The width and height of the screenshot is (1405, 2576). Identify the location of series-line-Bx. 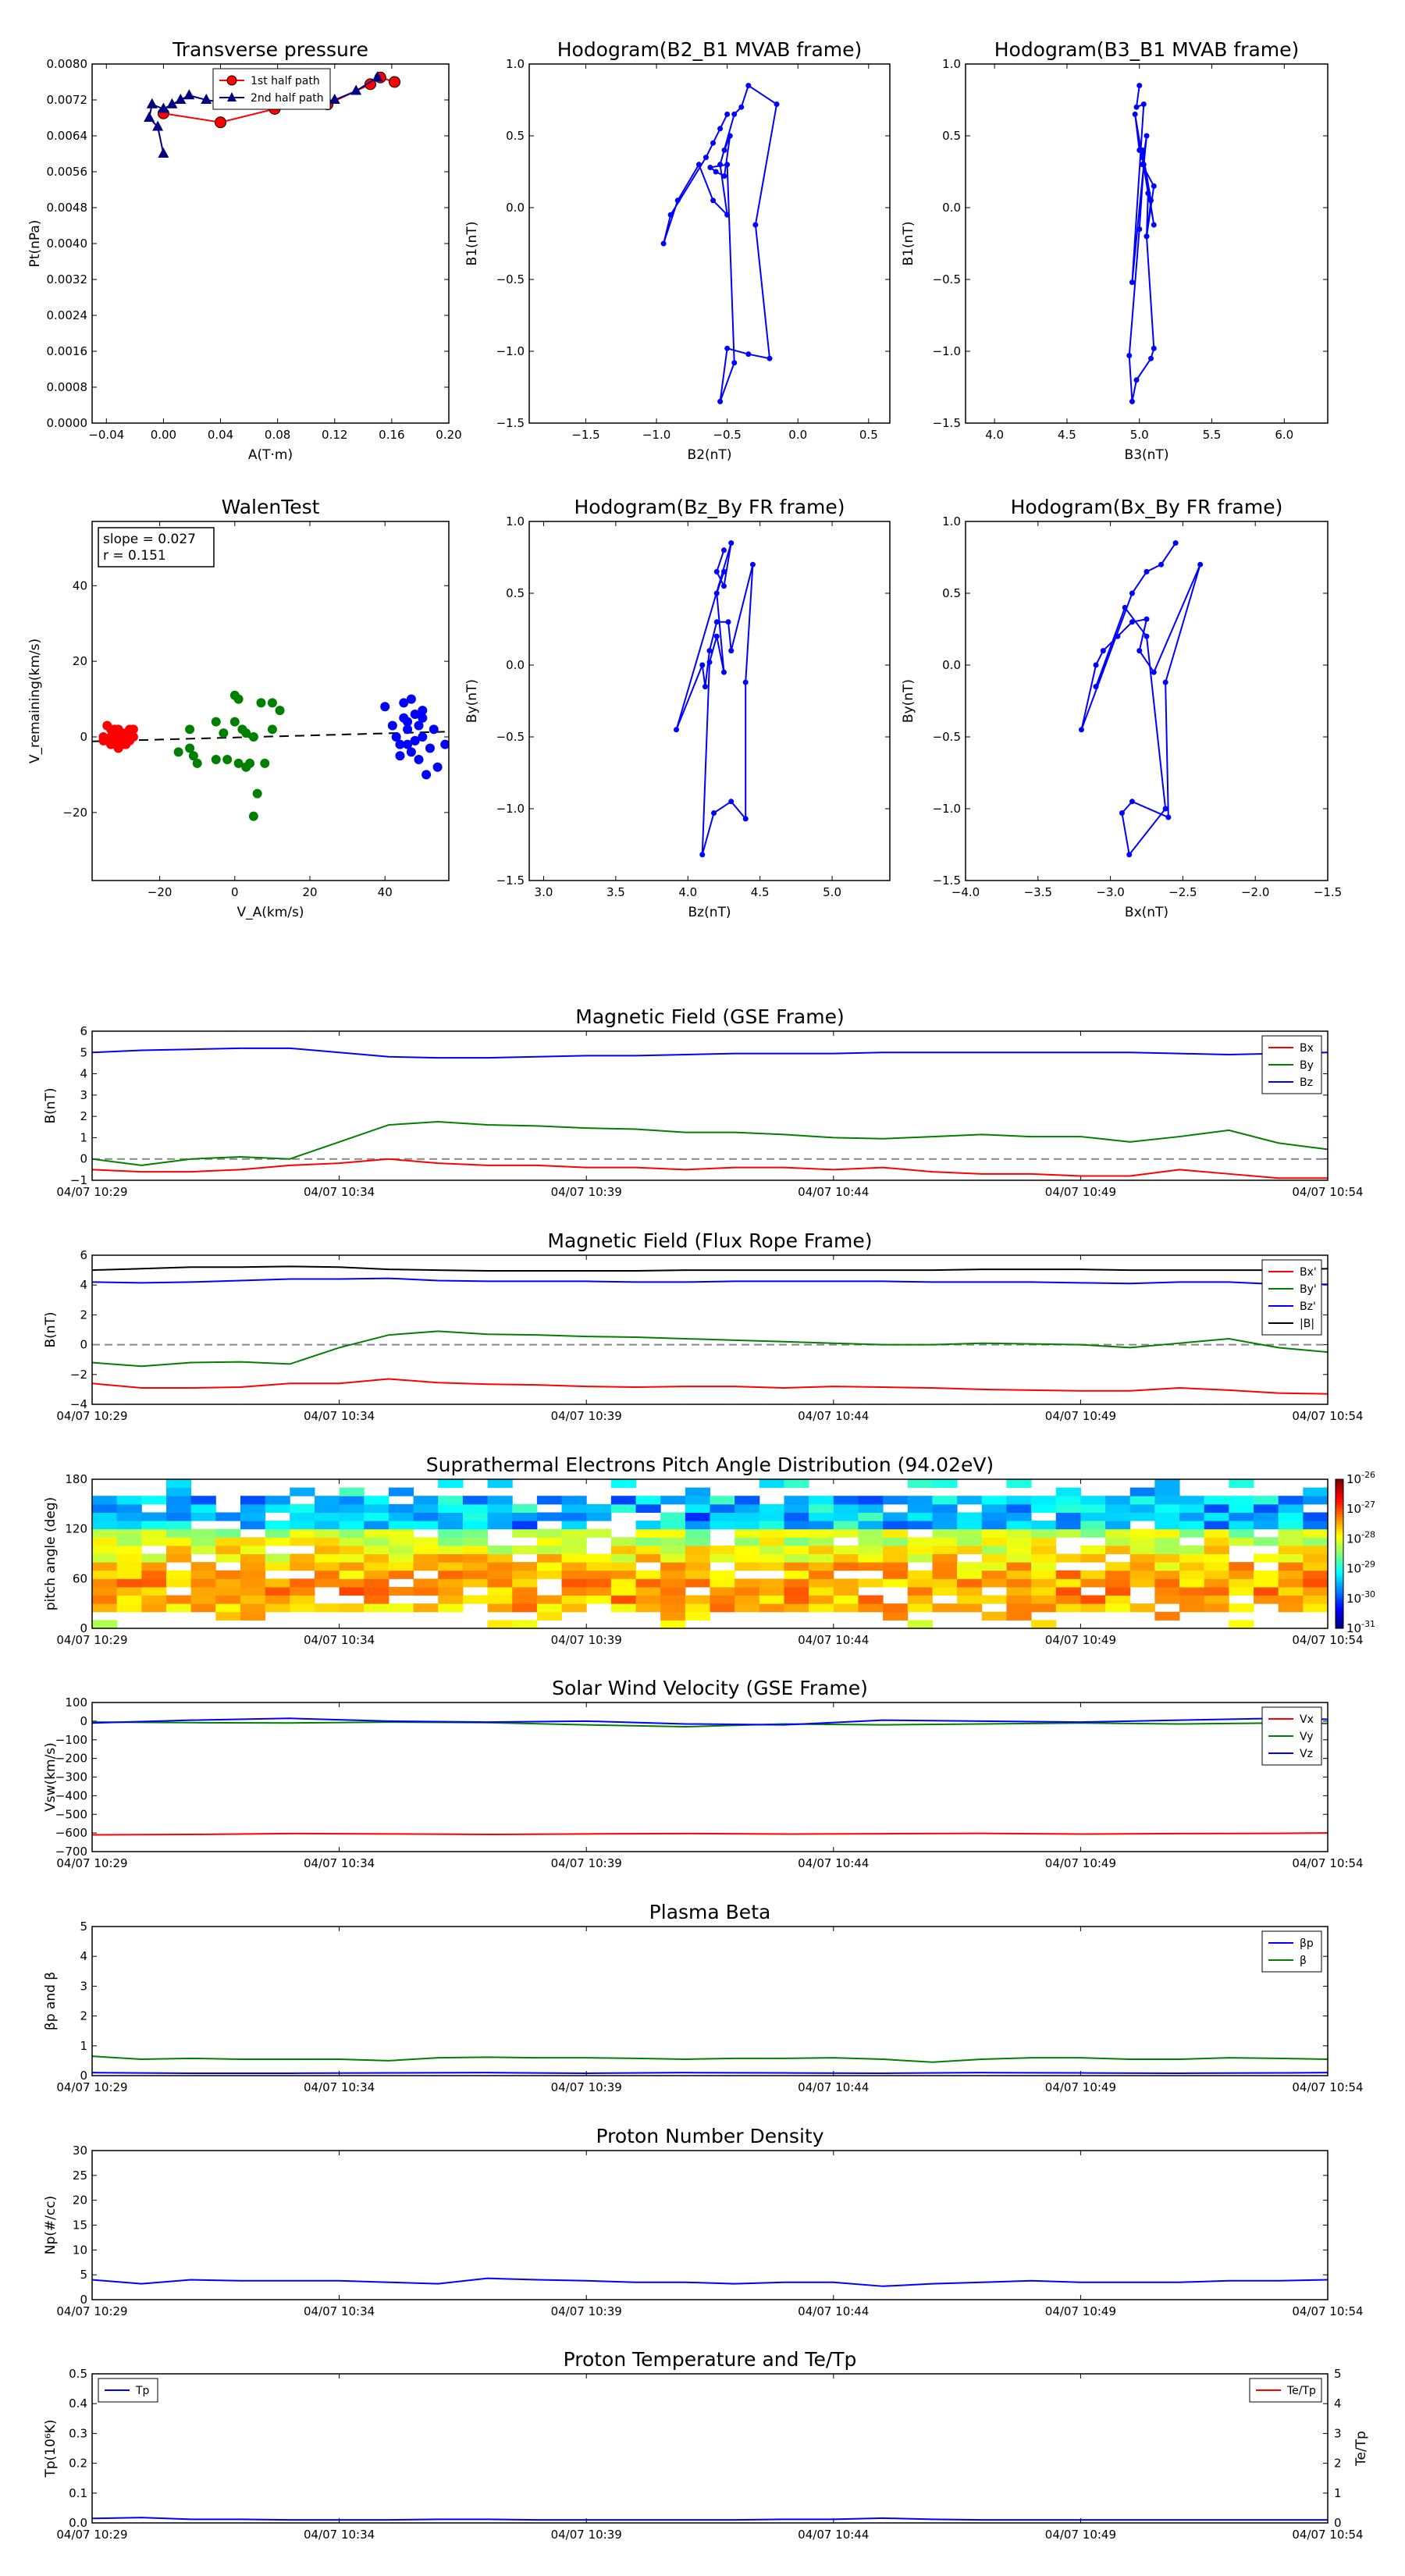
(710, 1168).